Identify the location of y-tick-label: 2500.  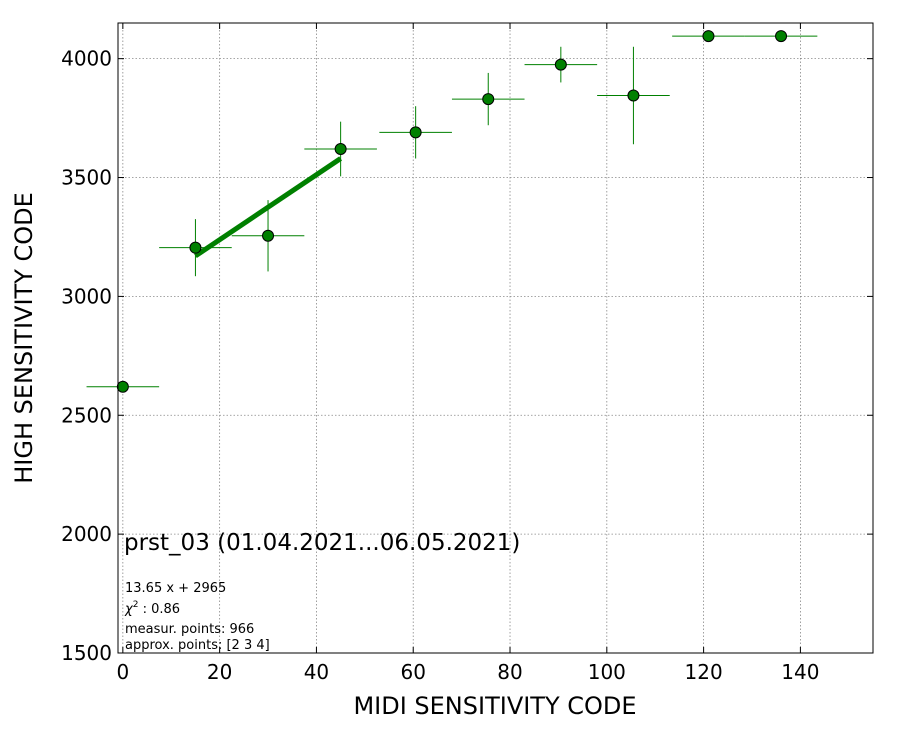
(86, 415).